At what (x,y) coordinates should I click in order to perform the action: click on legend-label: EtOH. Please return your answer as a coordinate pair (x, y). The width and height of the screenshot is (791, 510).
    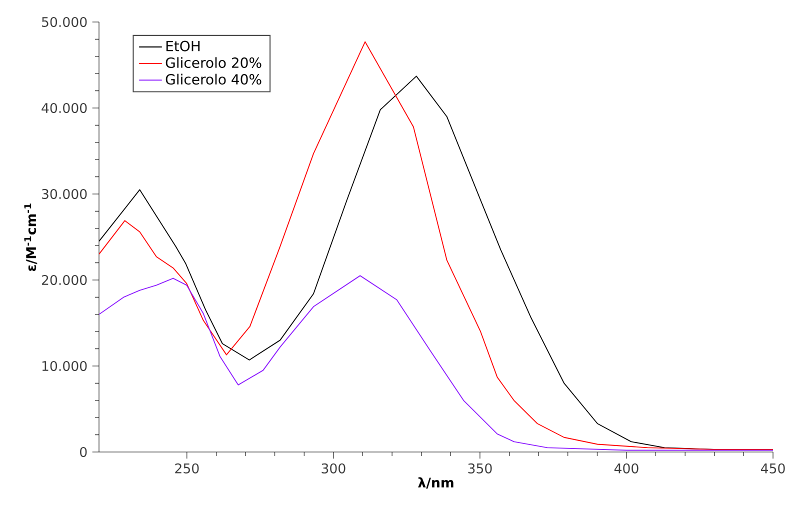
    Looking at the image, I should click on (183, 46).